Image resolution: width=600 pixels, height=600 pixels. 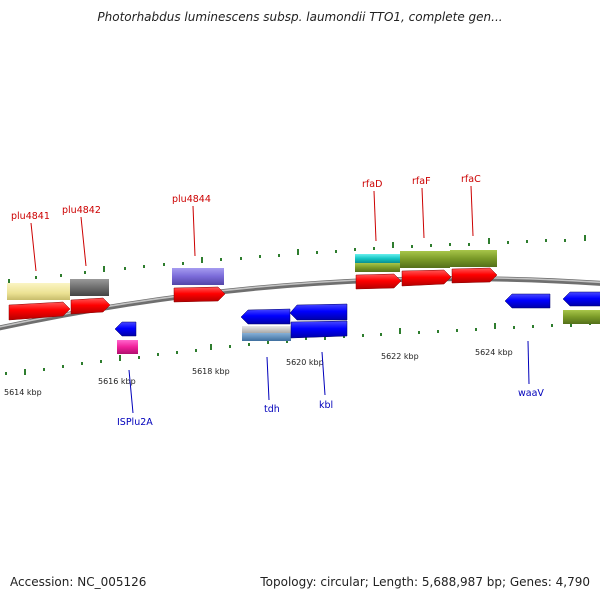 I want to click on gene-label-tdh: tdh, so click(x=272, y=409).